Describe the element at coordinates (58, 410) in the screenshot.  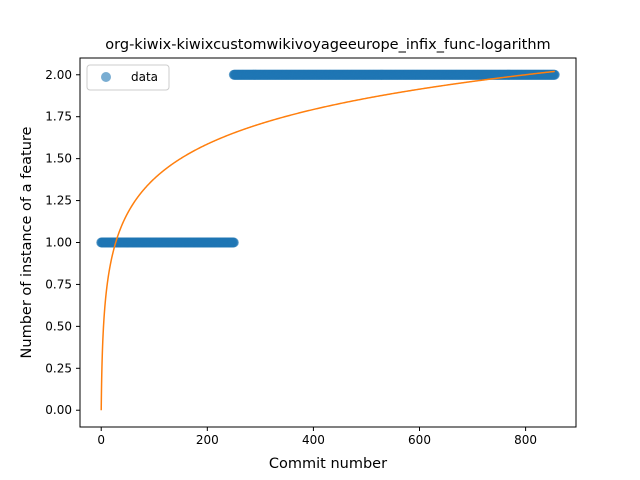
I see `y-tick-label: 0.00` at that location.